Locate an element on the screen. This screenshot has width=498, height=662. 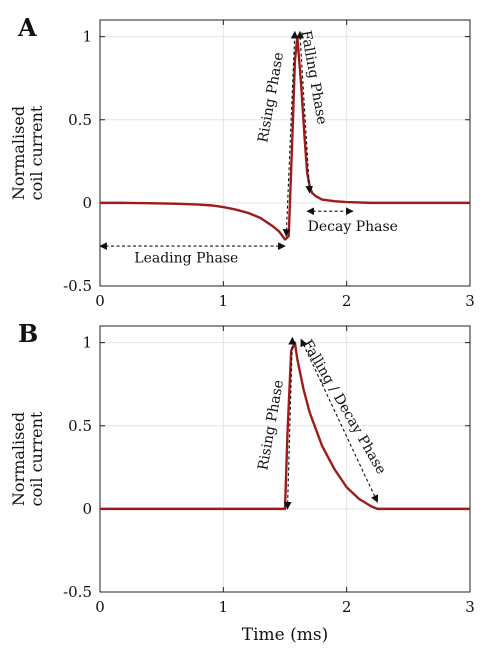
phase-annotation: Decay Phase is located at coordinates (353, 227).